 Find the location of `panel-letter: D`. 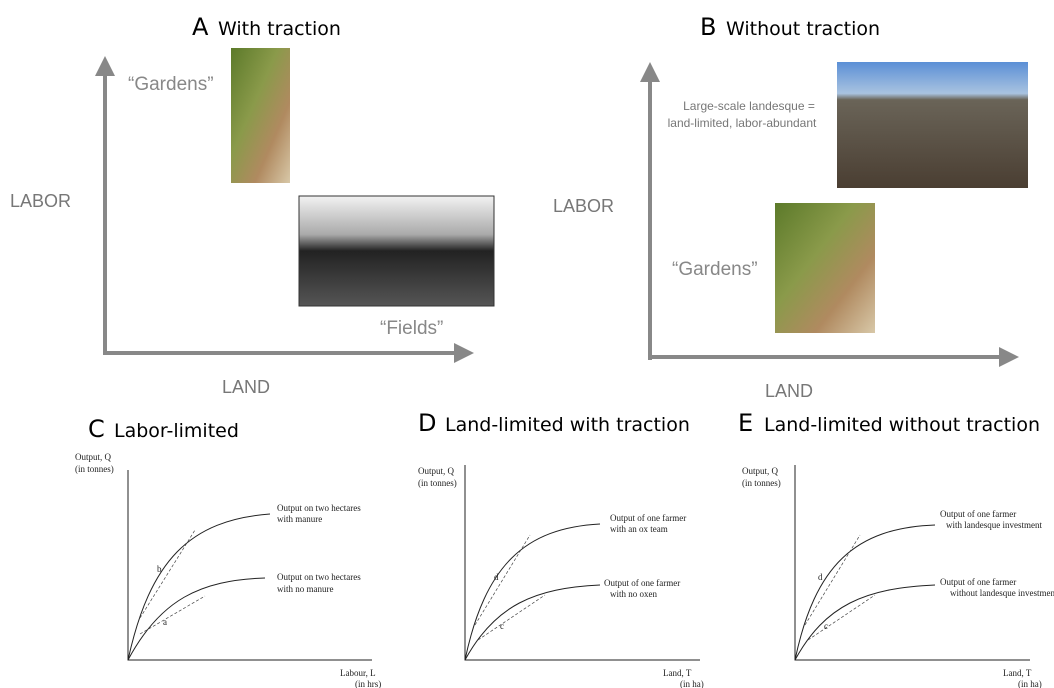

panel-letter: D is located at coordinates (427, 423).